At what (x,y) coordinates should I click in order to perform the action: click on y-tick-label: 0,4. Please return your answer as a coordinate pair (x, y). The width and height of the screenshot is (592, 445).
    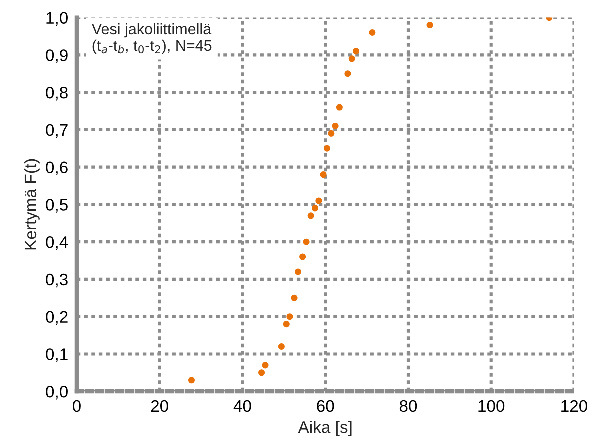
    Looking at the image, I should click on (57, 243).